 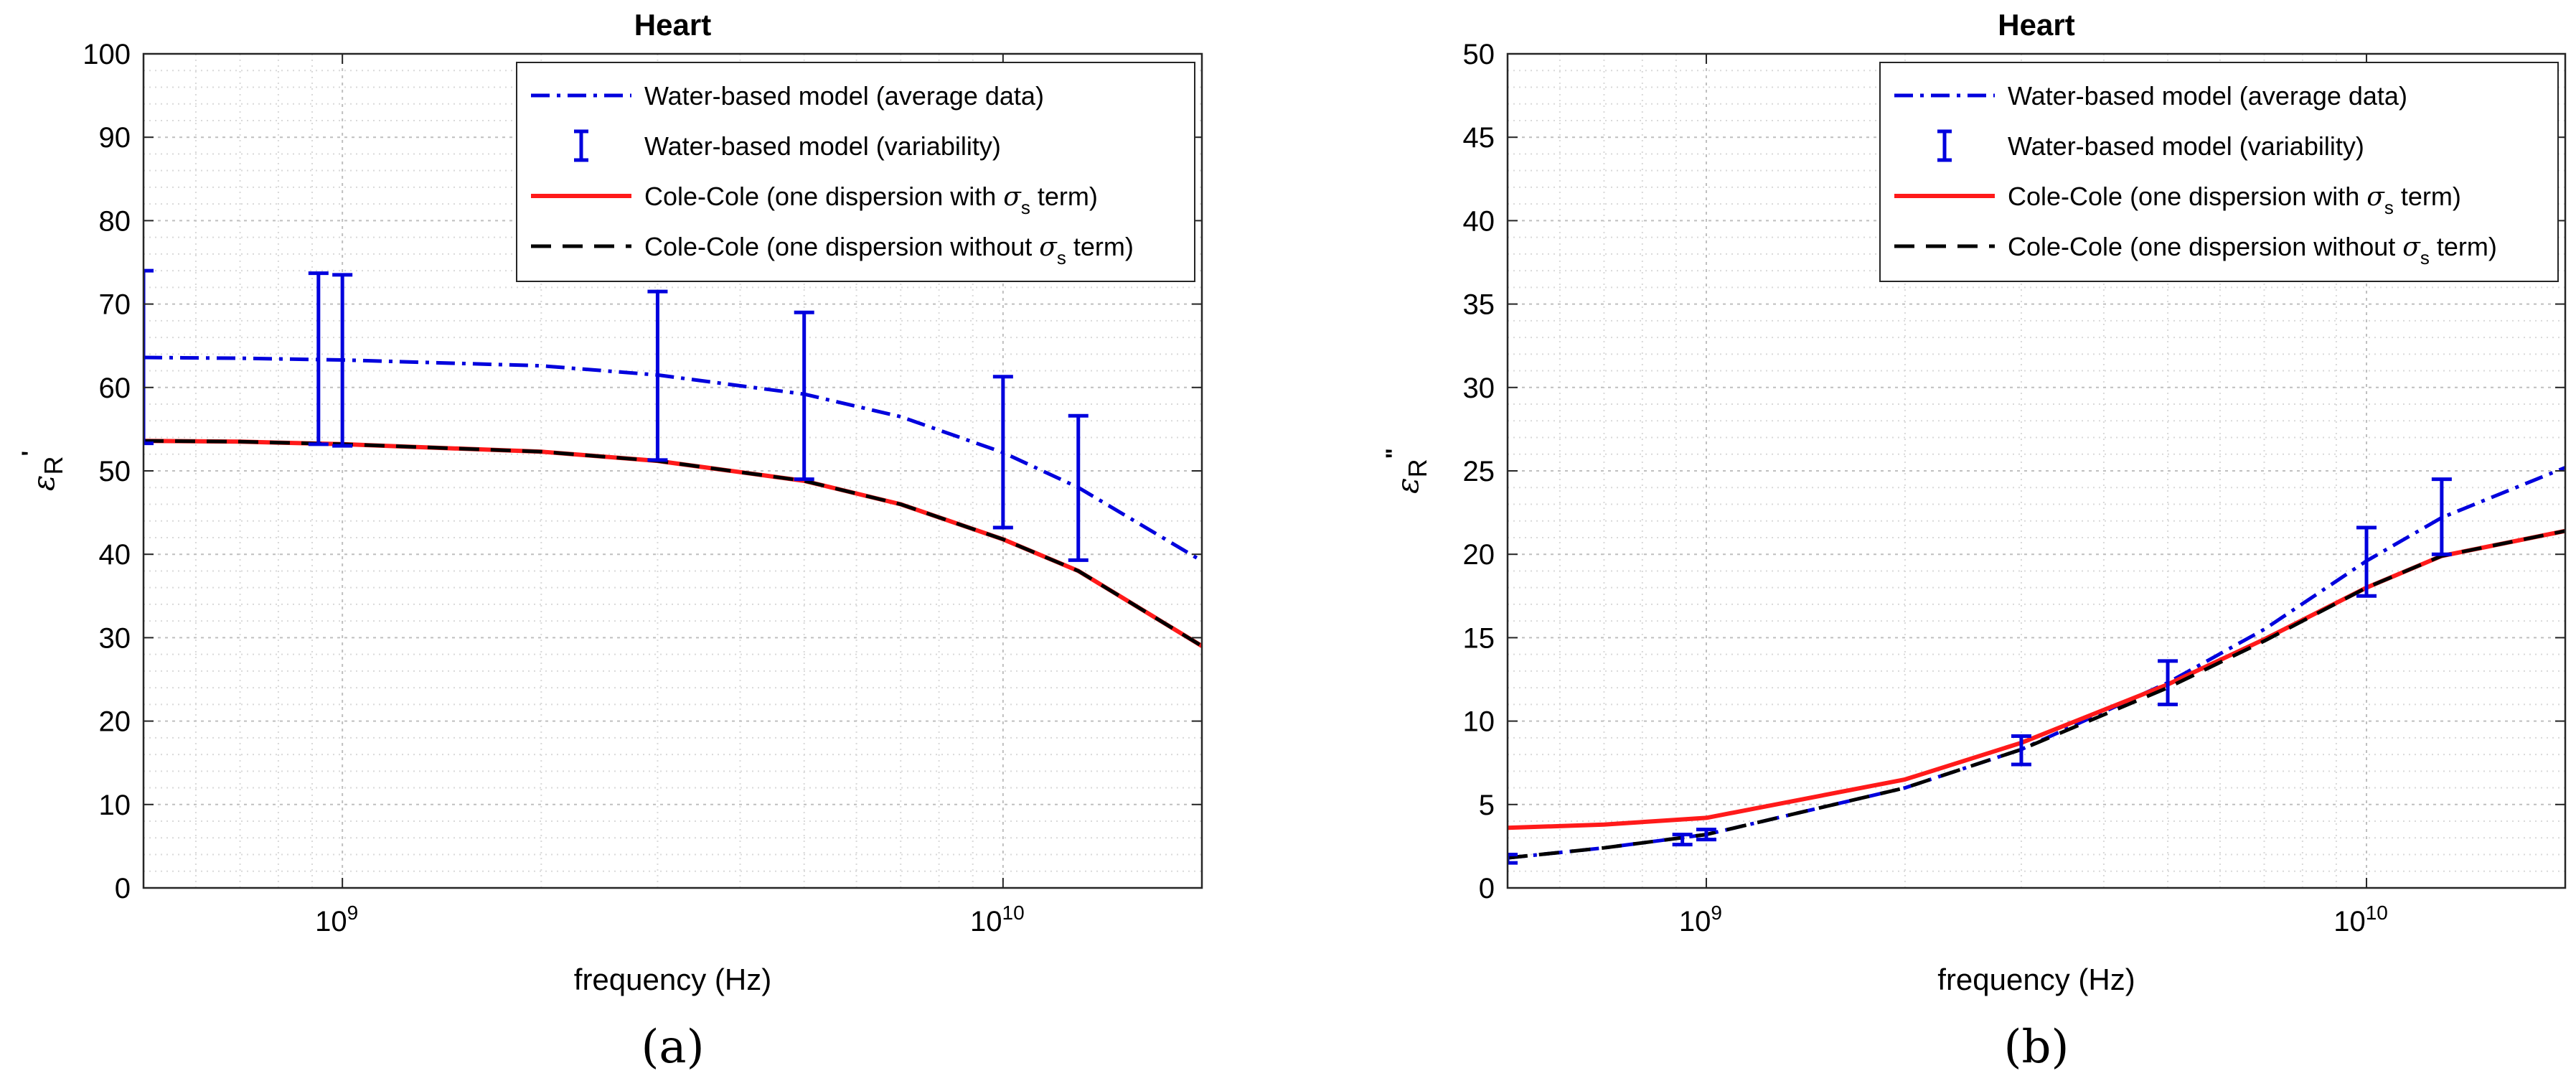 I want to click on y-tick-label: 100, so click(x=107, y=55).